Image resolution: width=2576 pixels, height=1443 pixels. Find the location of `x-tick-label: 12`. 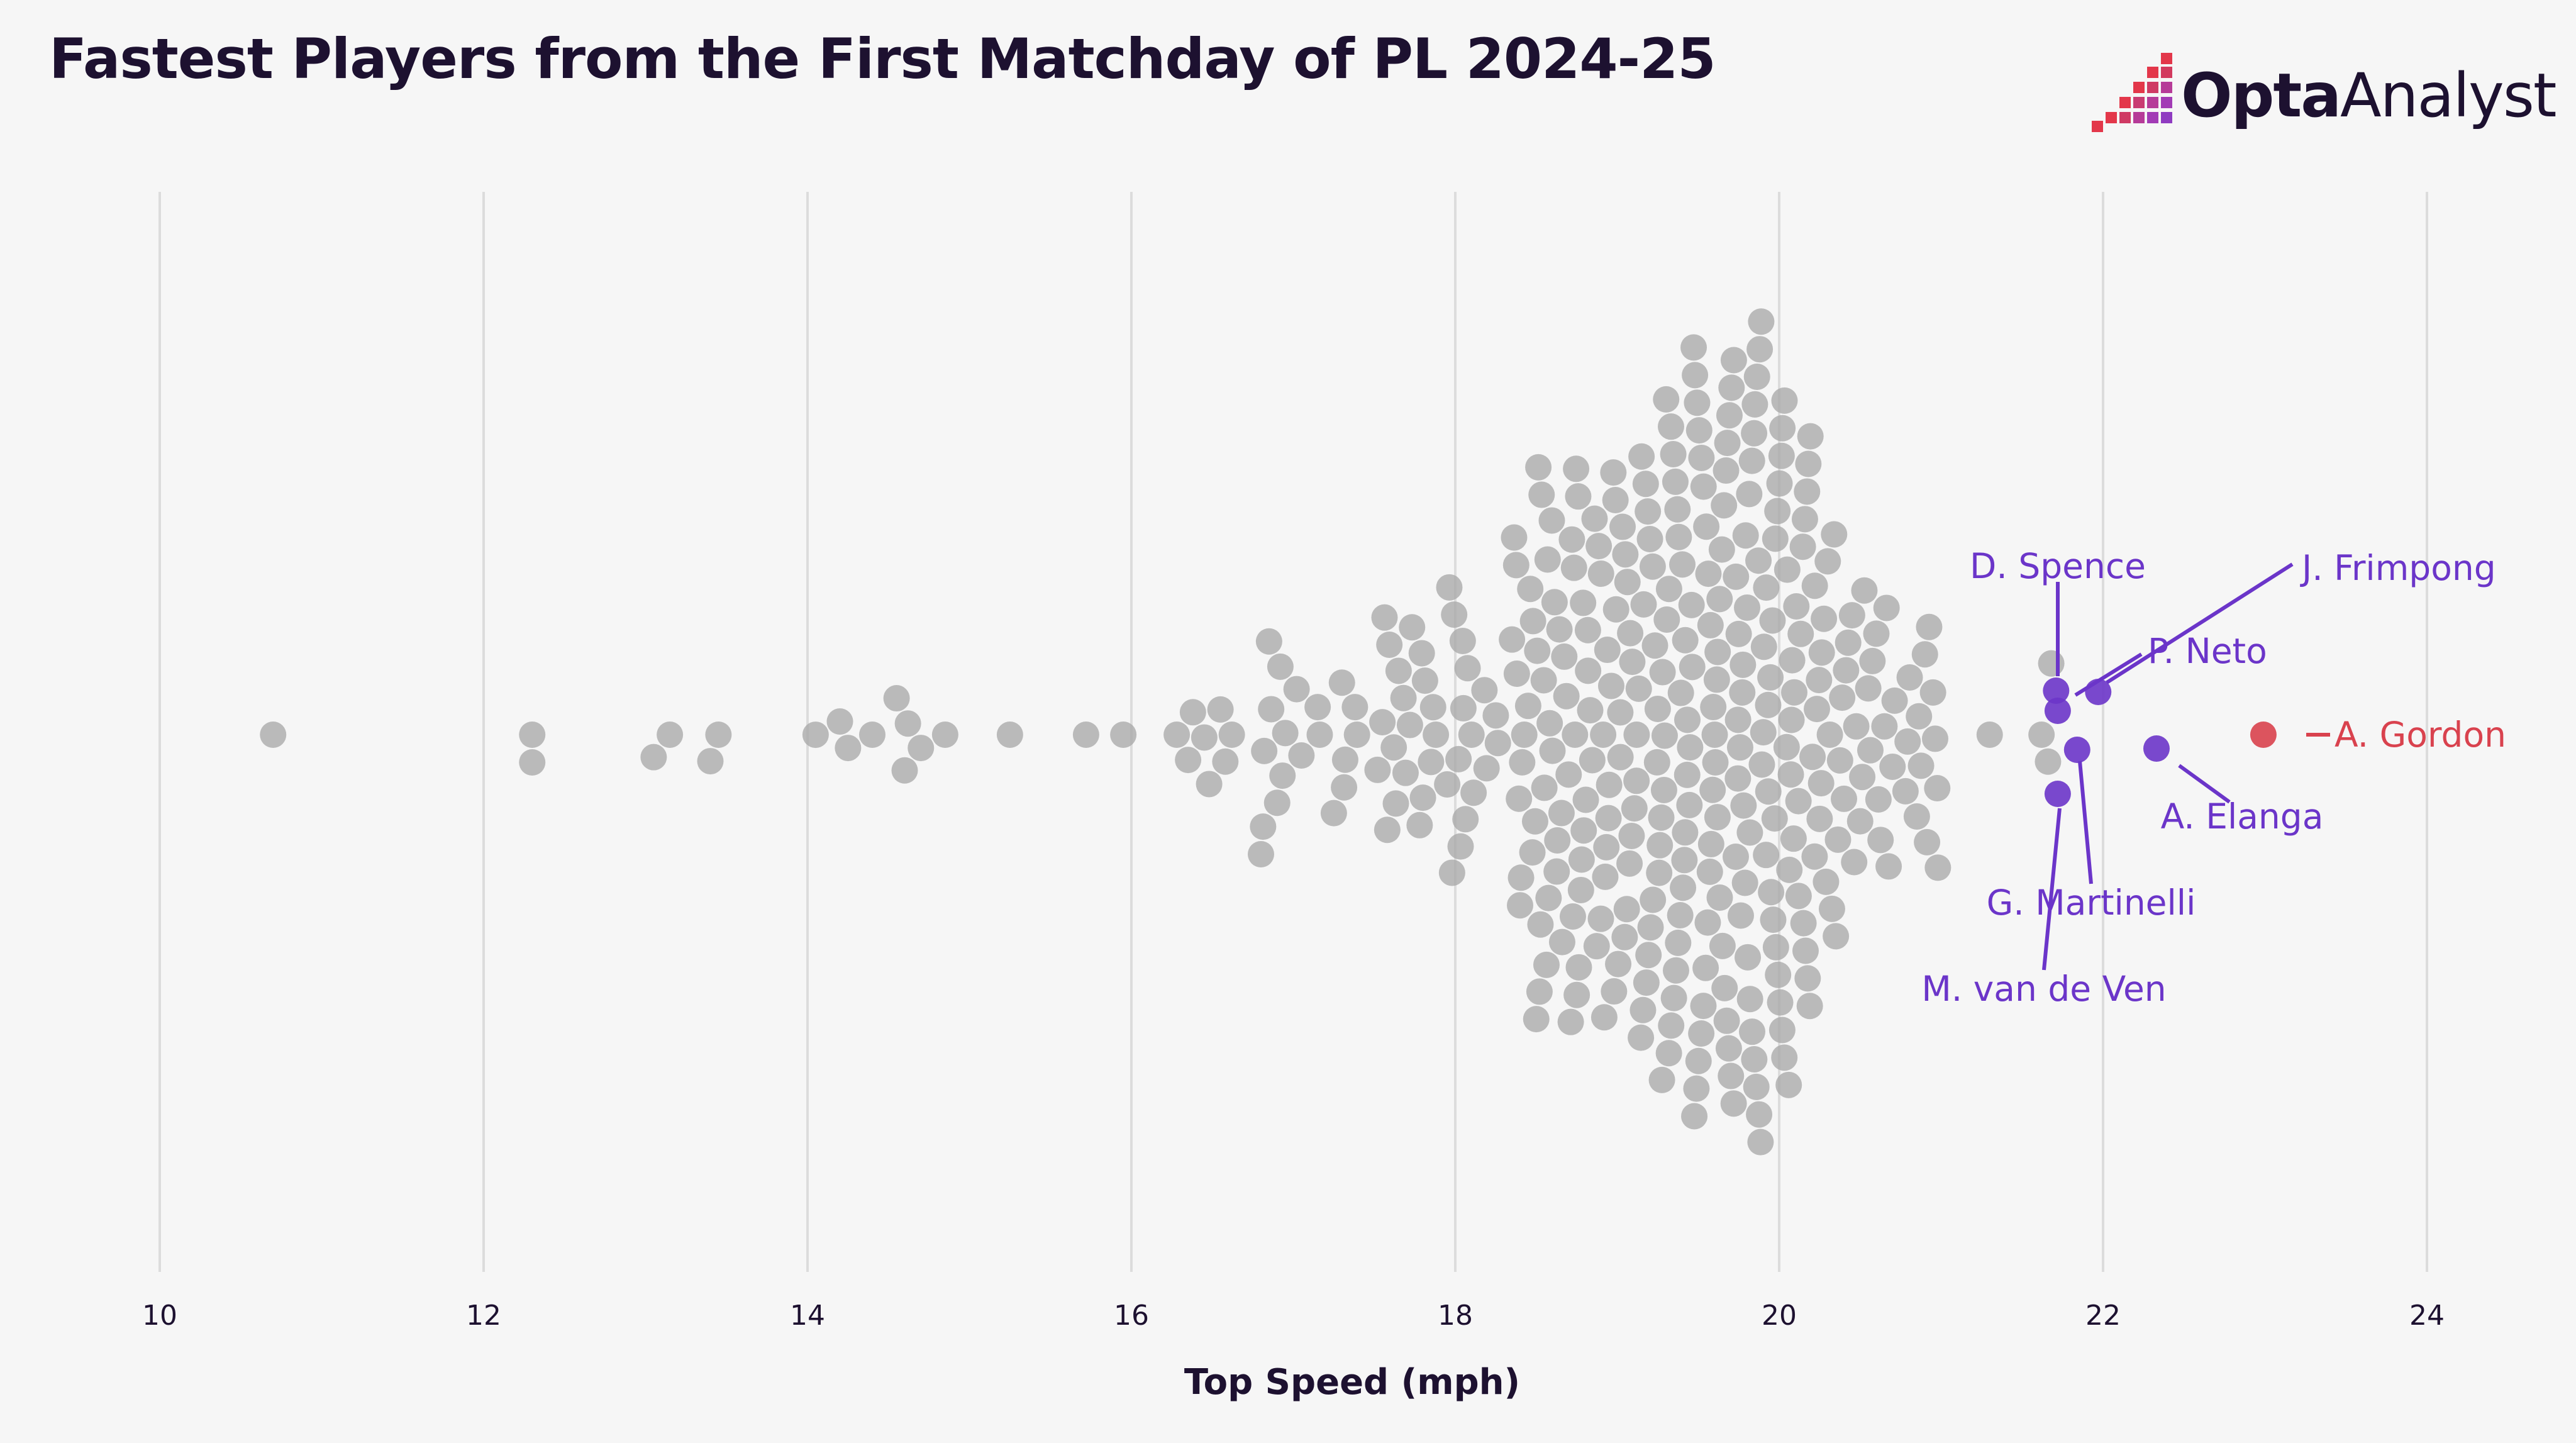

x-tick-label: 12 is located at coordinates (483, 1316).